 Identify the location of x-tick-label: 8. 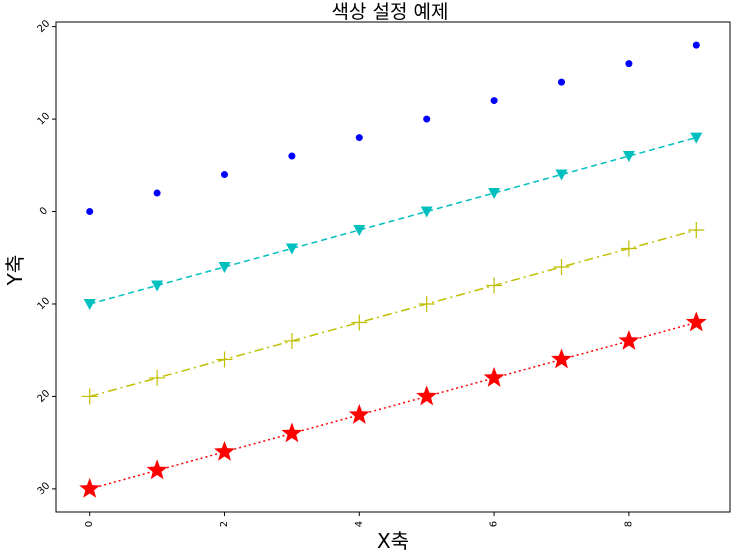
(628, 524).